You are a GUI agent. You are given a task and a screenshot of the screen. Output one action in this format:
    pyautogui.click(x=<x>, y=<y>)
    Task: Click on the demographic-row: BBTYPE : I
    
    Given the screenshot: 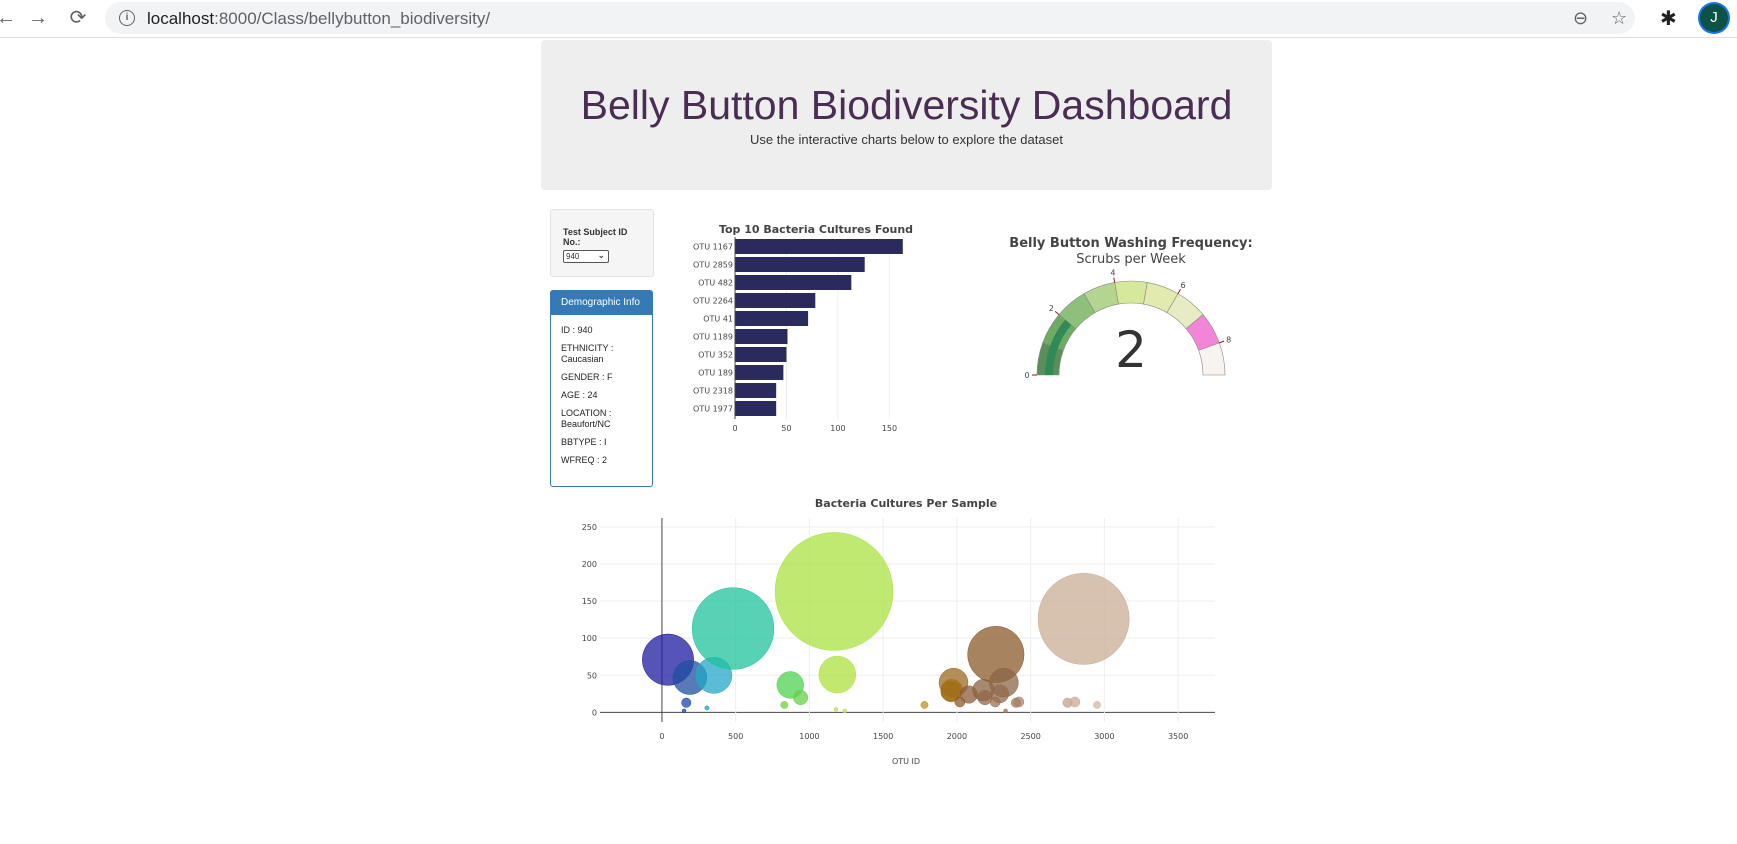 What is the action you would take?
    pyautogui.click(x=584, y=442)
    